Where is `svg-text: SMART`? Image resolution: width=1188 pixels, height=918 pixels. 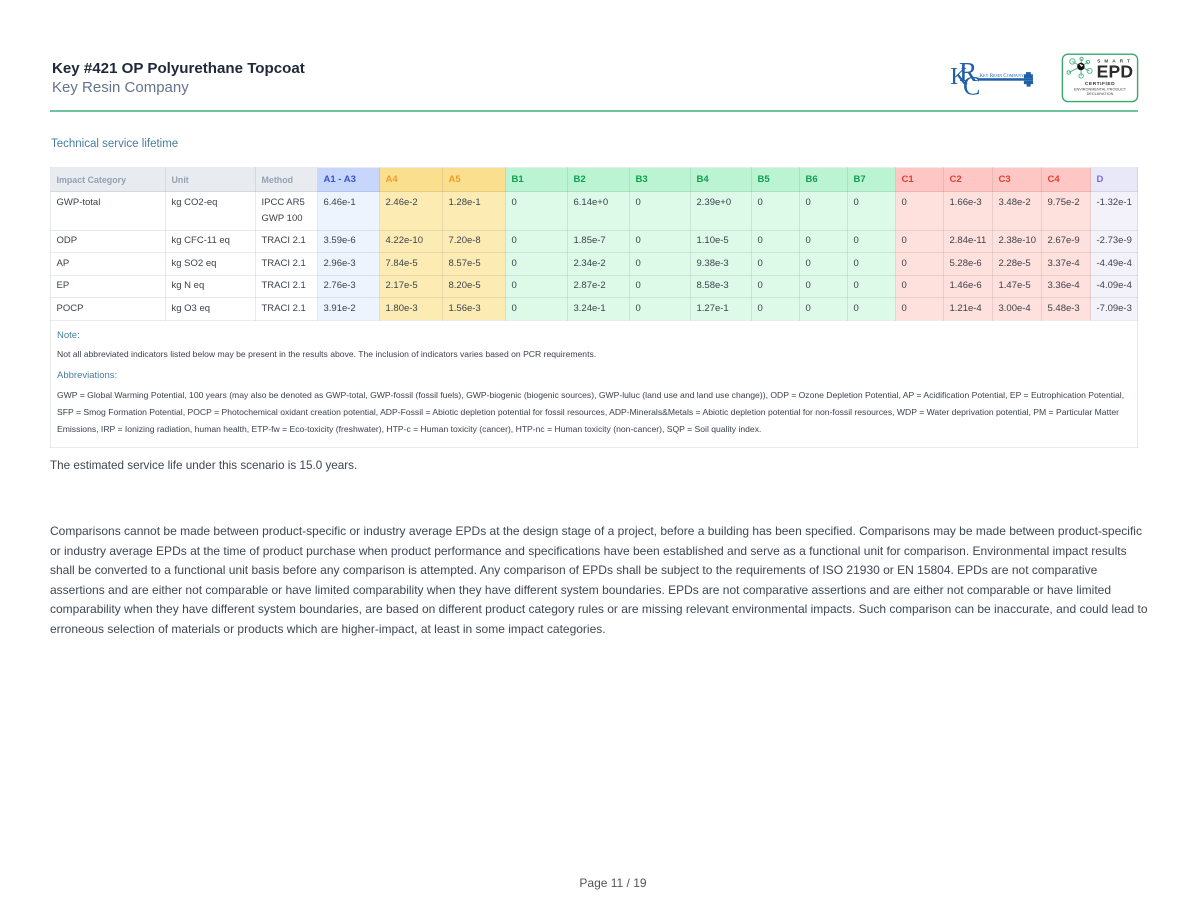 svg-text: SMART is located at coordinates (1115, 60).